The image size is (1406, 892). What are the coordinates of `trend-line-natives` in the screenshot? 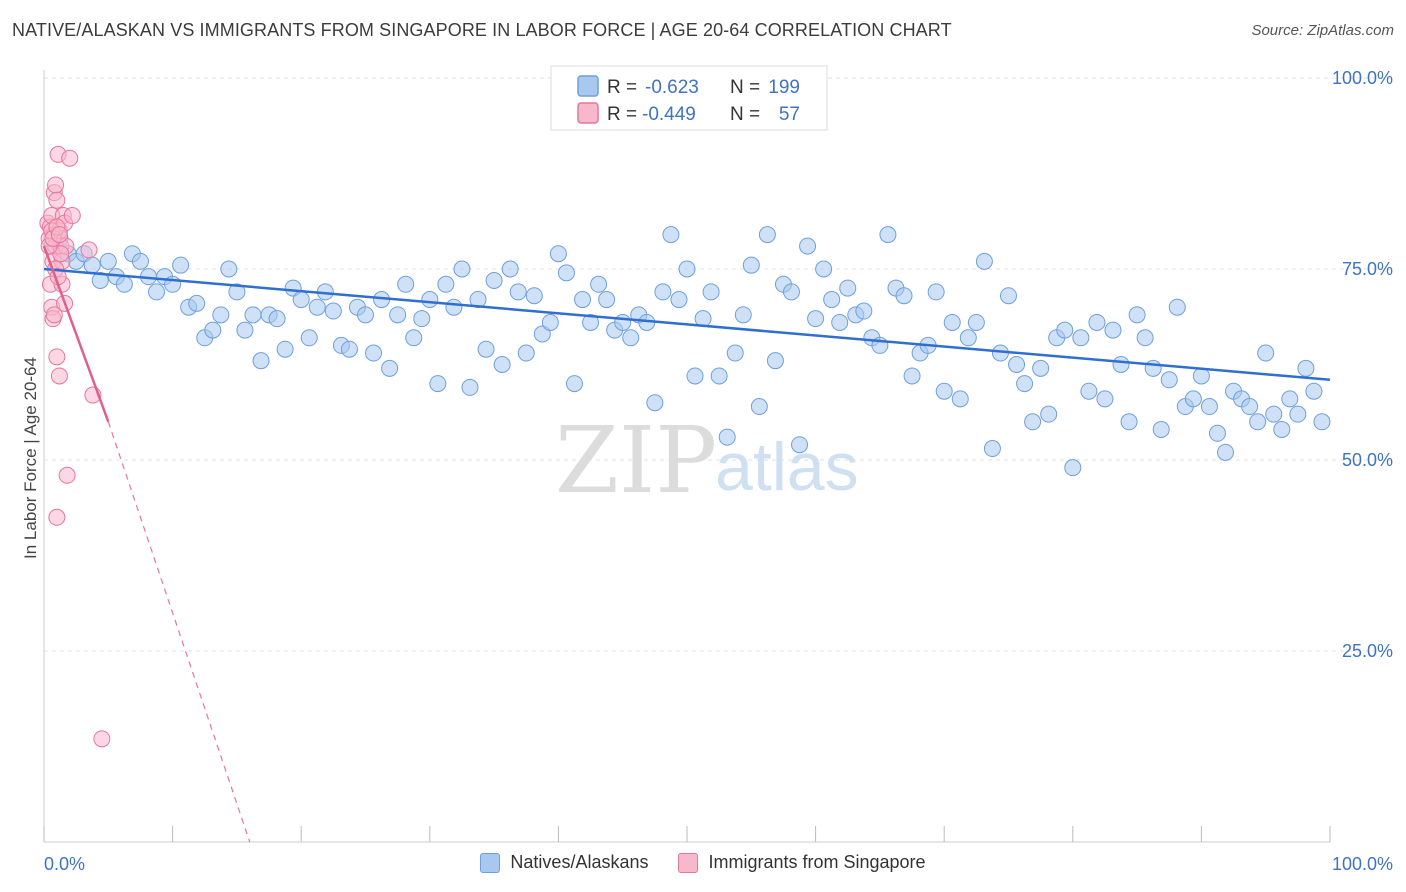 It's located at (687, 324).